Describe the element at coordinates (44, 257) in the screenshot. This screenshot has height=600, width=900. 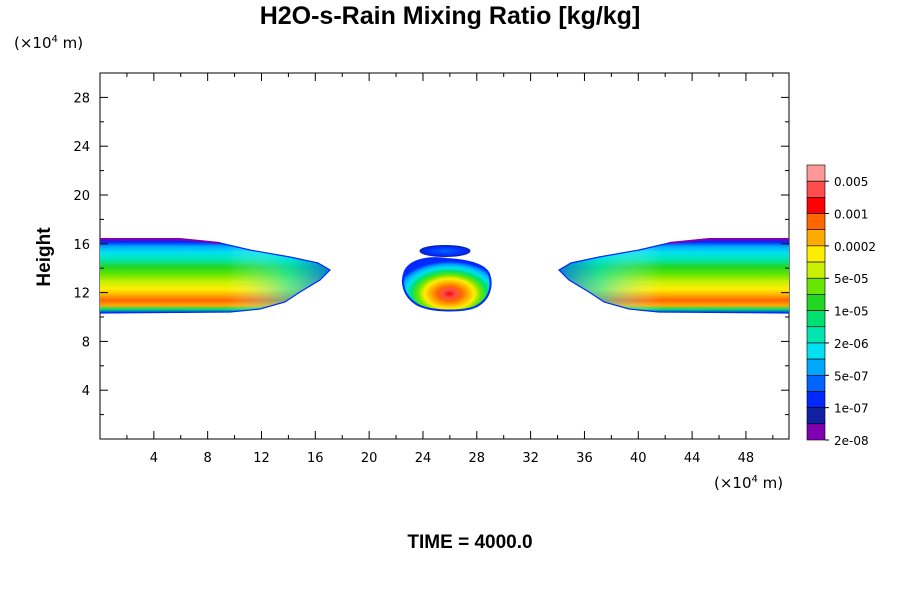
I see `y-axis-label: Height` at that location.